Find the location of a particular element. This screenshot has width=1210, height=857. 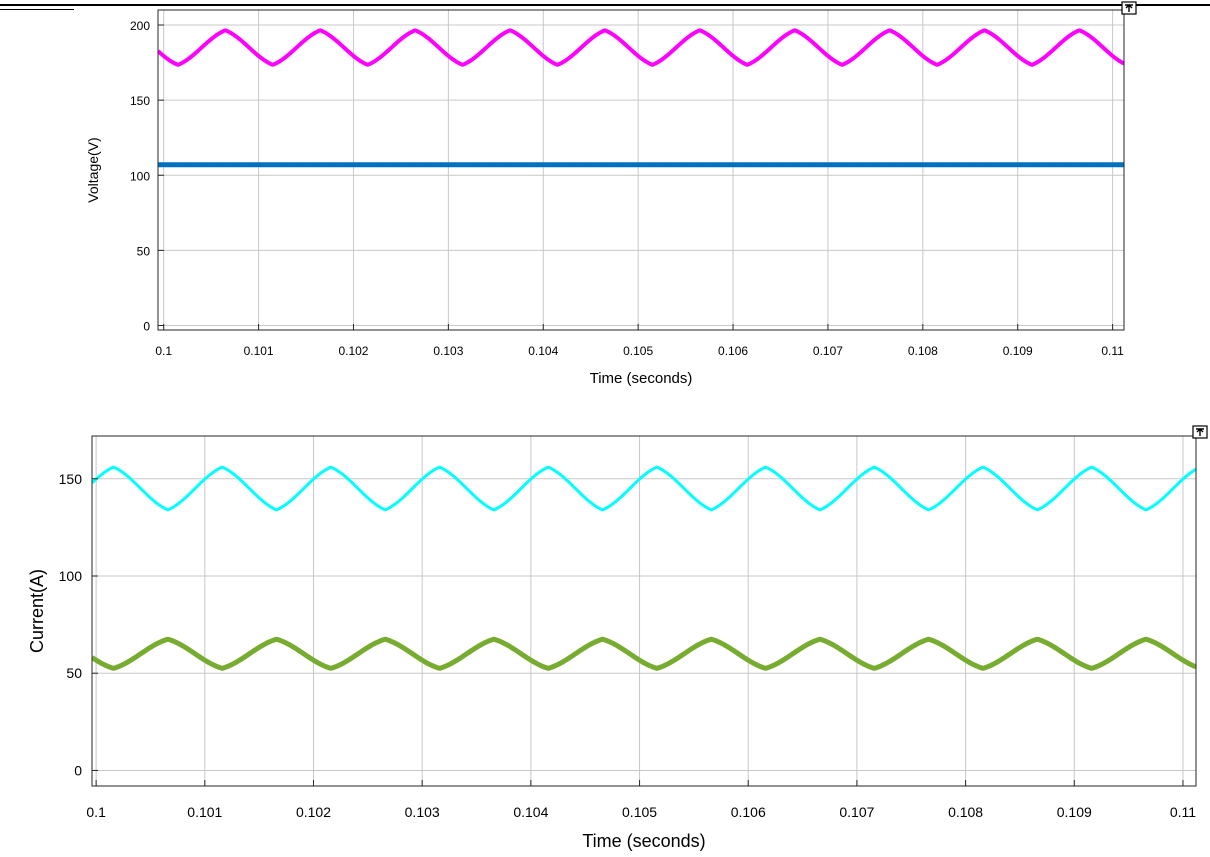

top-rule-short is located at coordinates (37, 9).